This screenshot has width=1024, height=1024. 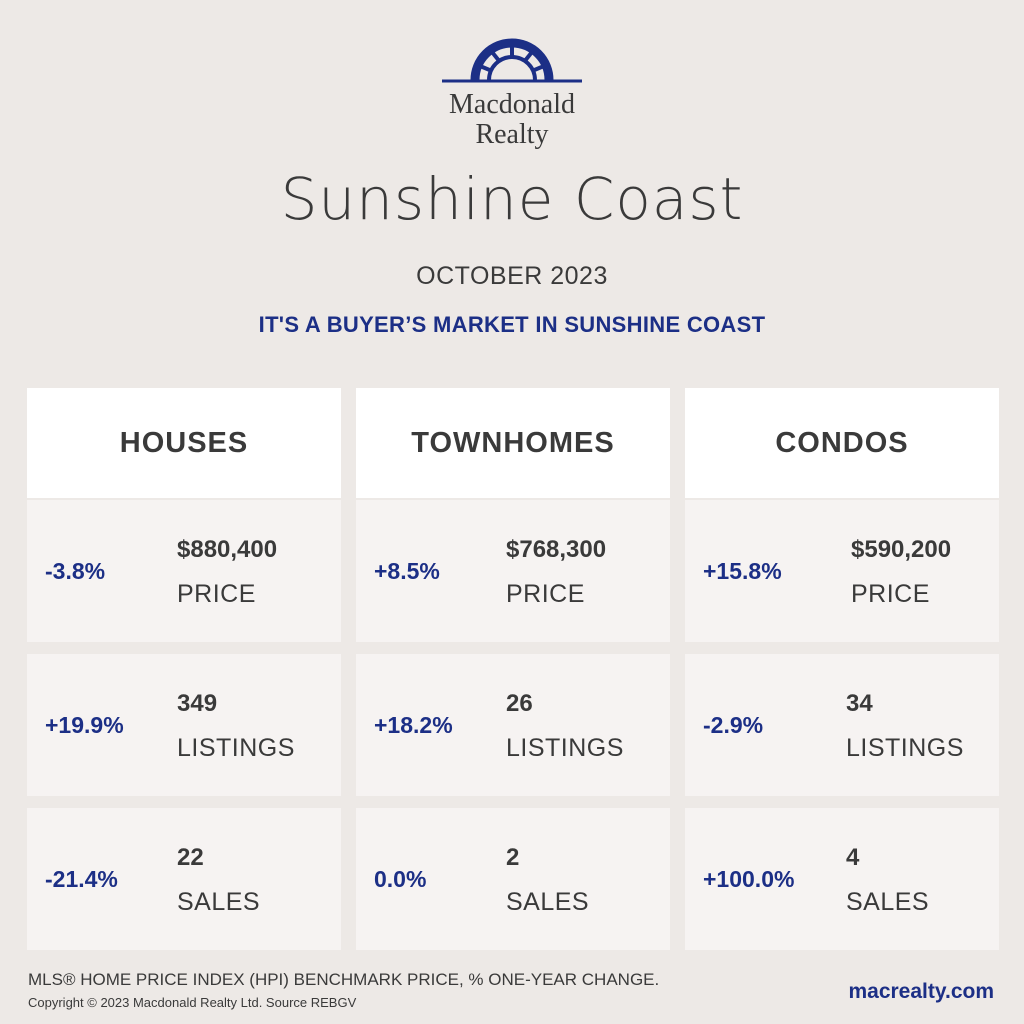 What do you see at coordinates (407, 571) in the screenshot?
I see `metric-change: +8.5%` at bounding box center [407, 571].